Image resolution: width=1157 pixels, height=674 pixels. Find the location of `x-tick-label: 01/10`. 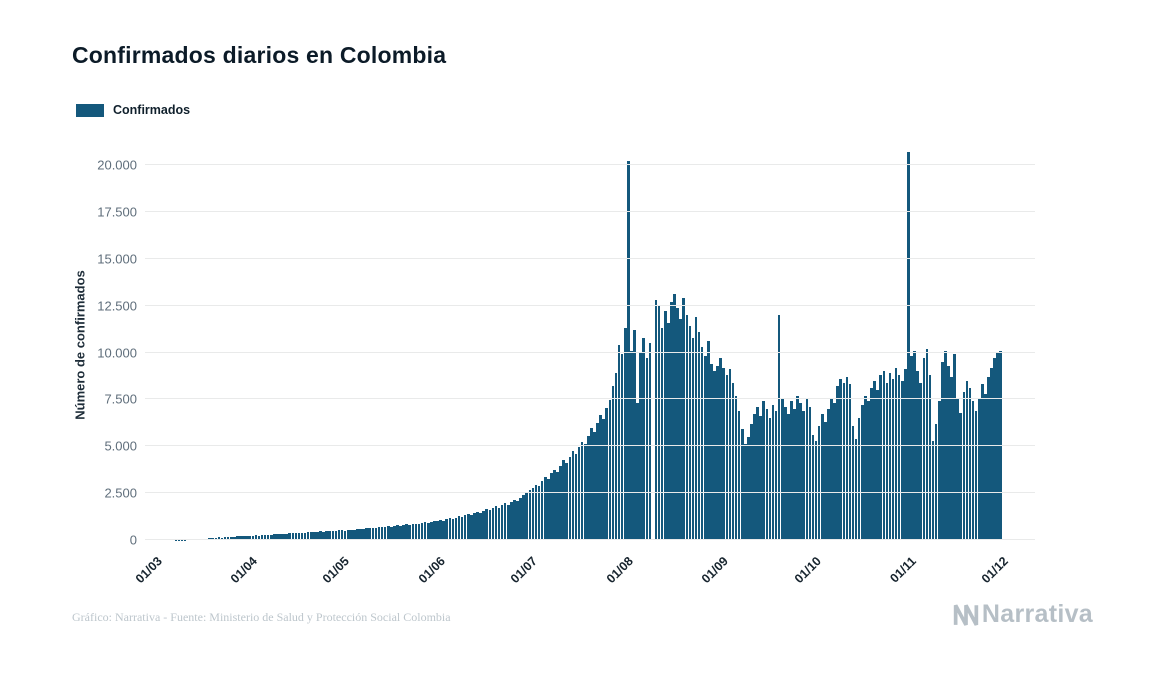

x-tick-label: 01/10 is located at coordinates (807, 570).